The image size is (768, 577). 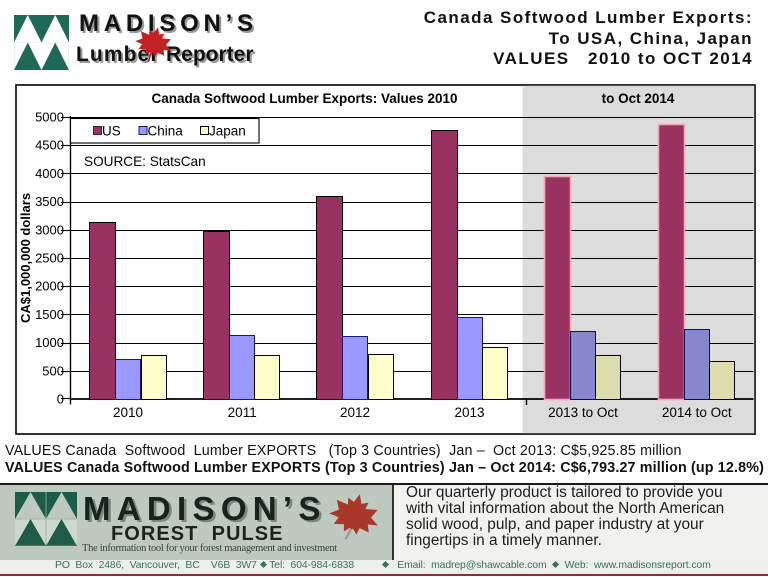 I want to click on svg-text: SOURCE: StatsCan, so click(x=145, y=161).